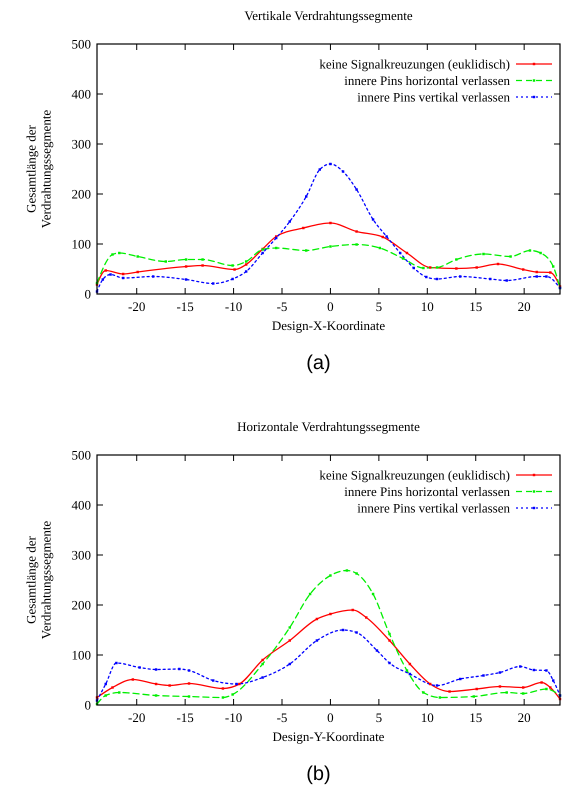 Image resolution: width=564 pixels, height=791 pixels. Describe the element at coordinates (328, 426) in the screenshot. I see `chart-title: Horizontale Verdrahtungssegmente` at that location.